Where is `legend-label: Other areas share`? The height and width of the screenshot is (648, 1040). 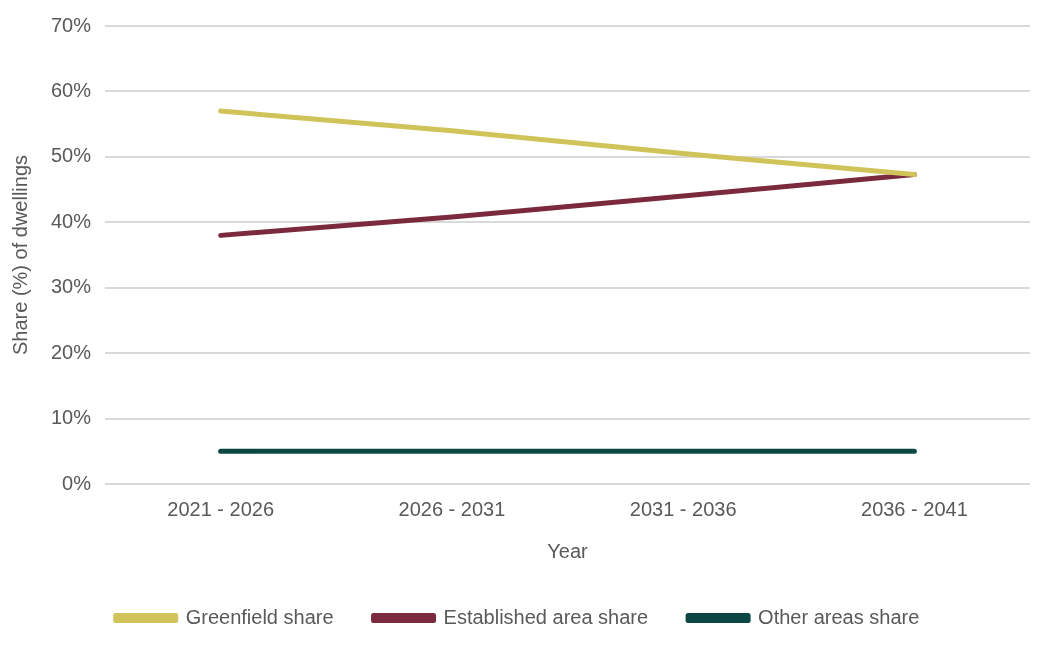
legend-label: Other areas share is located at coordinates (839, 616).